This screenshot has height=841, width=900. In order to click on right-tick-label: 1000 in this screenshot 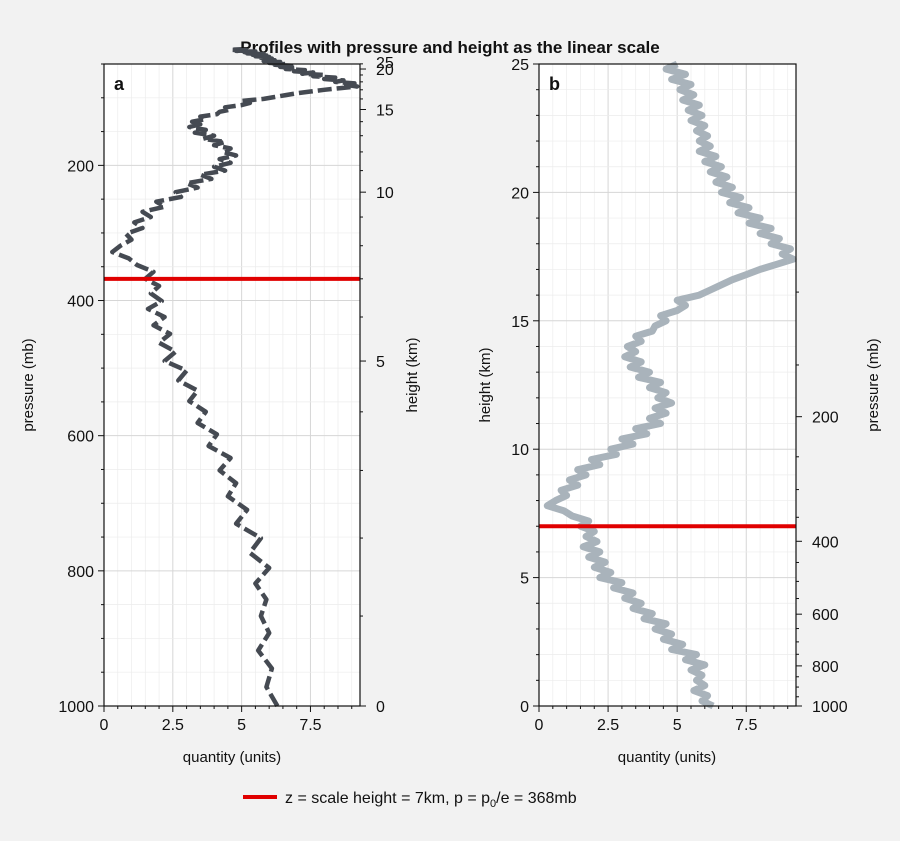, I will do `click(830, 707)`.